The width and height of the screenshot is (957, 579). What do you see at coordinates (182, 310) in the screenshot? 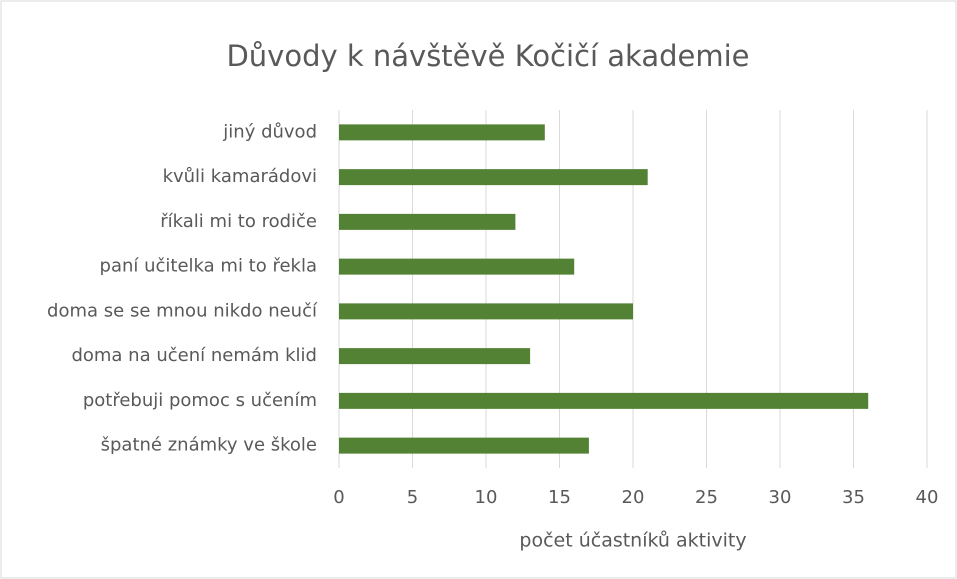
I see `y-tick-label: doma se se mnou nikdo neučí` at bounding box center [182, 310].